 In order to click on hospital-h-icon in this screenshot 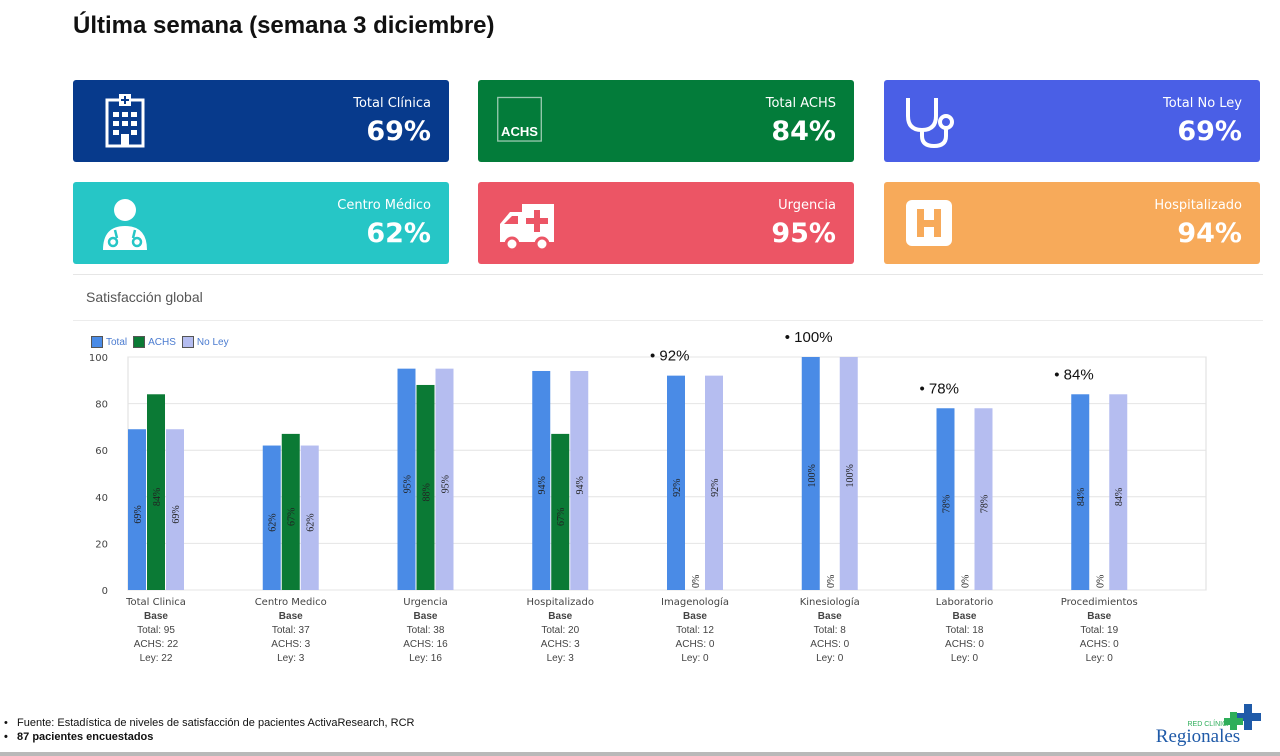, I will do `click(929, 223)`.